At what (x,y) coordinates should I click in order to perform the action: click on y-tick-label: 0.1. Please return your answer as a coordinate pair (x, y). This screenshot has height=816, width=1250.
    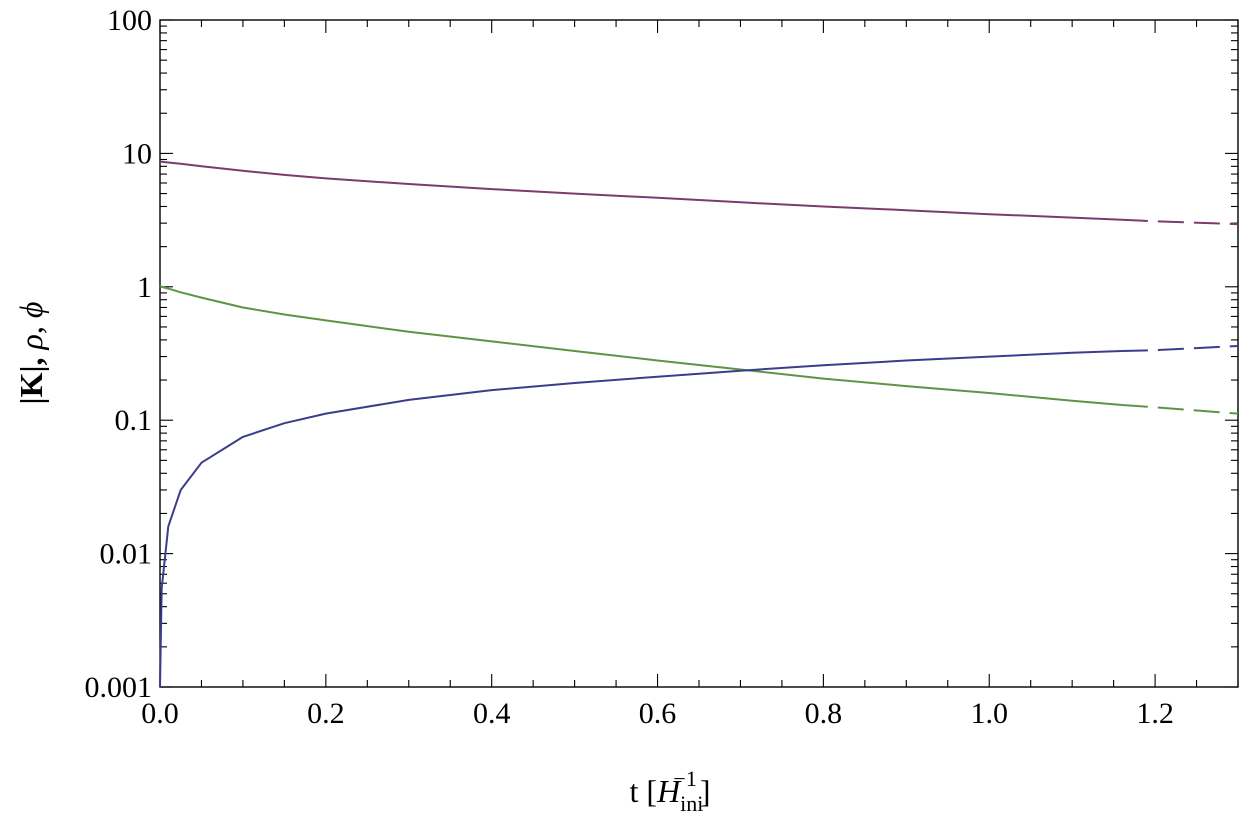
    Looking at the image, I should click on (134, 420).